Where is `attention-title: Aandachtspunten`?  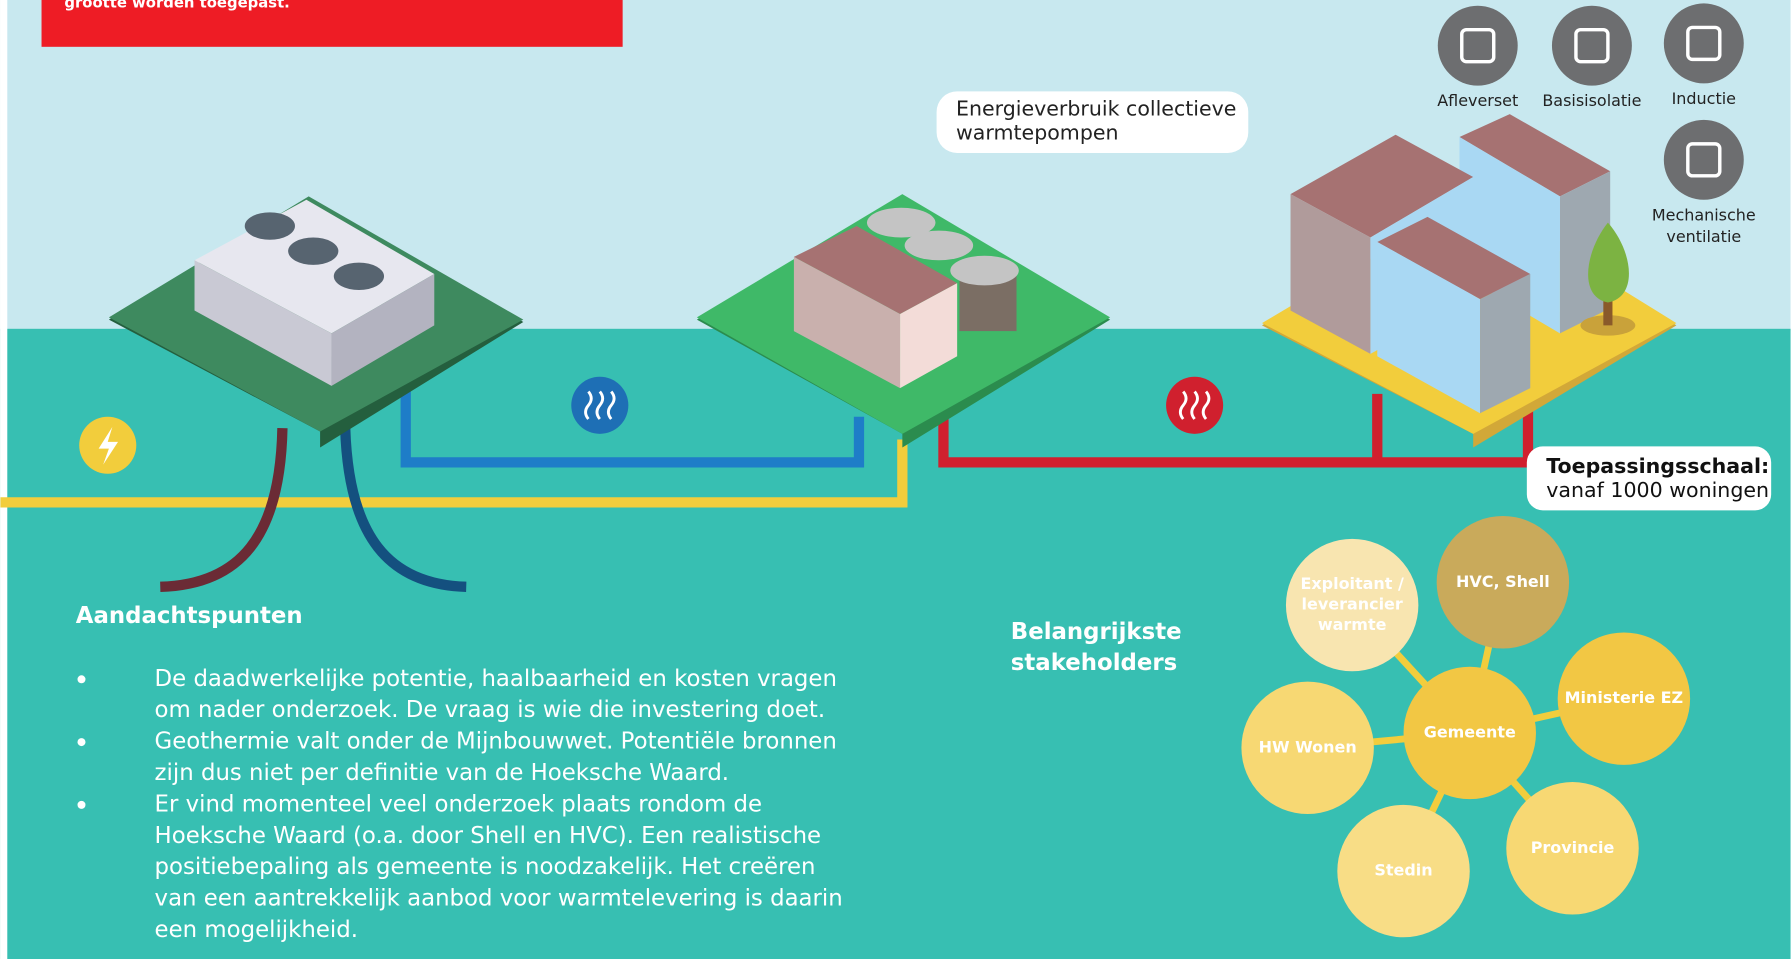
attention-title: Aandachtspunten is located at coordinates (189, 616).